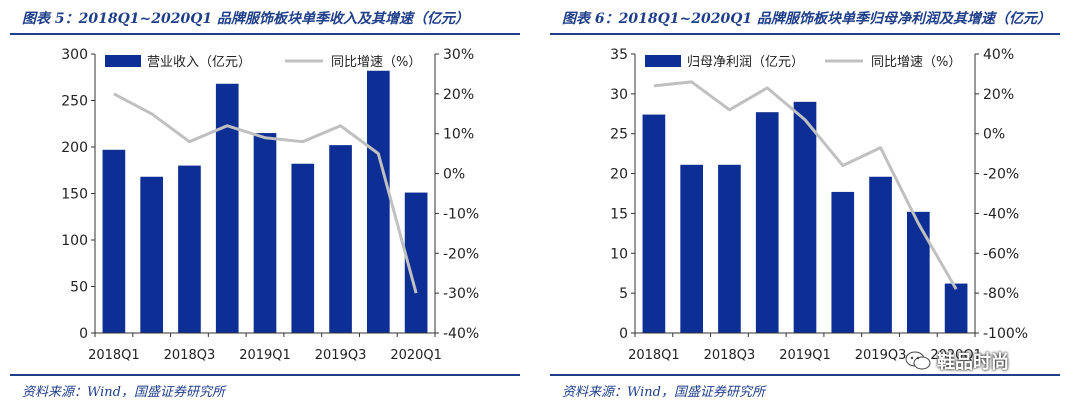  I want to click on left-tick-label: 100, so click(74, 241).